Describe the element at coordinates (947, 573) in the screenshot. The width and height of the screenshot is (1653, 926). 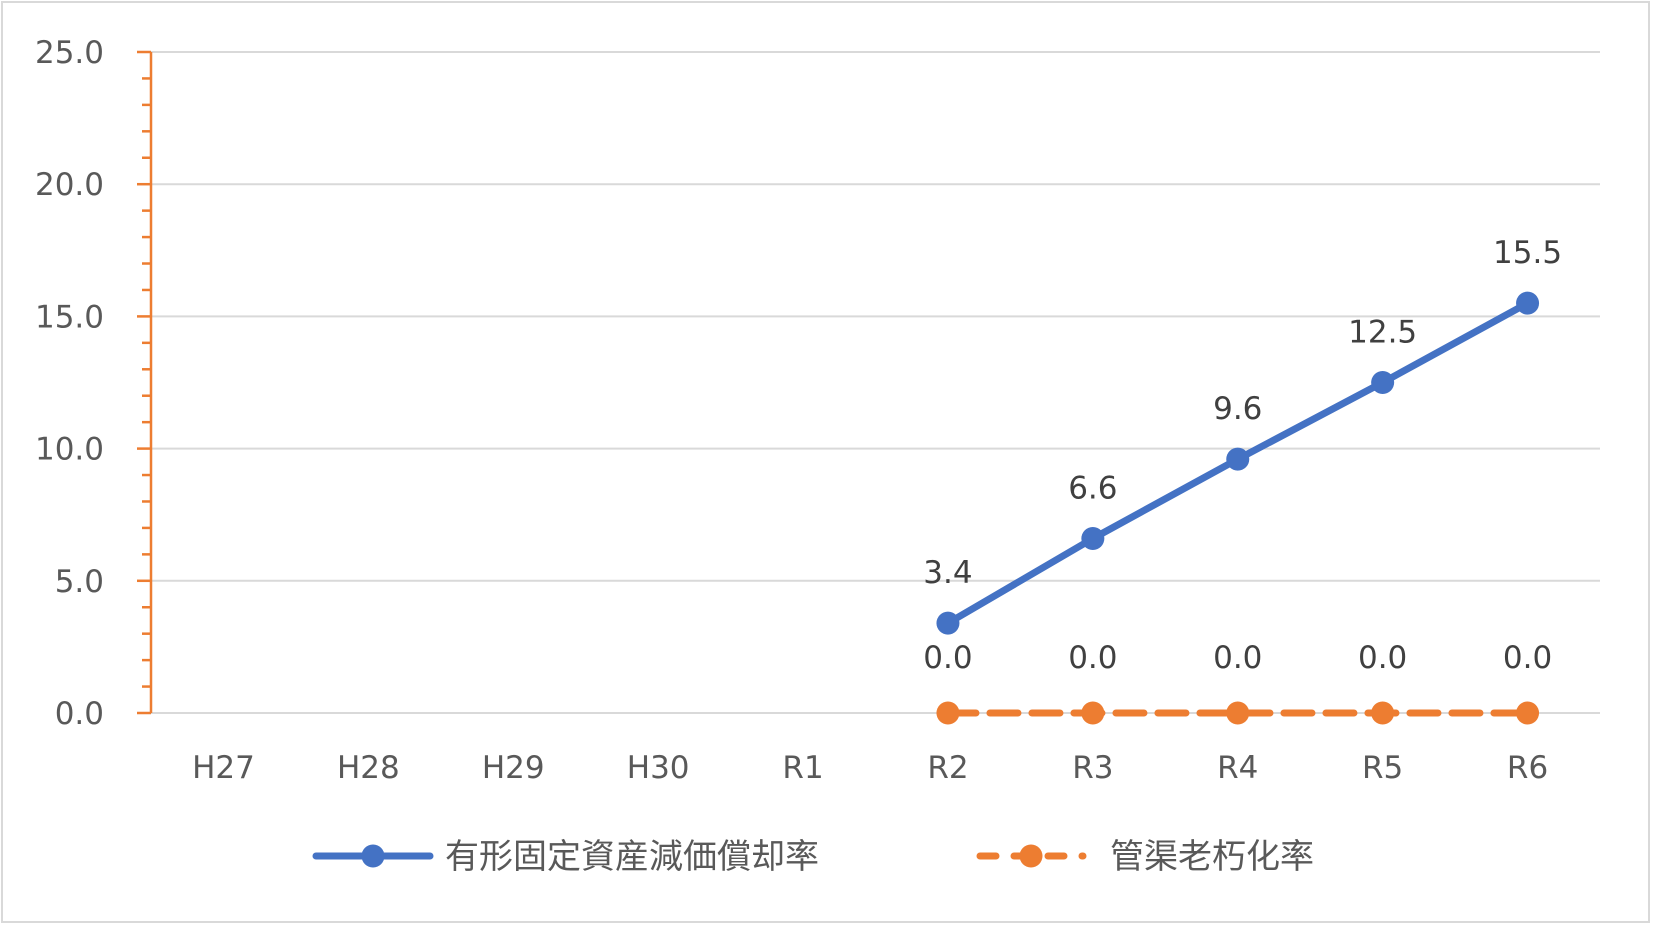
I see `data-label: 3.4` at that location.